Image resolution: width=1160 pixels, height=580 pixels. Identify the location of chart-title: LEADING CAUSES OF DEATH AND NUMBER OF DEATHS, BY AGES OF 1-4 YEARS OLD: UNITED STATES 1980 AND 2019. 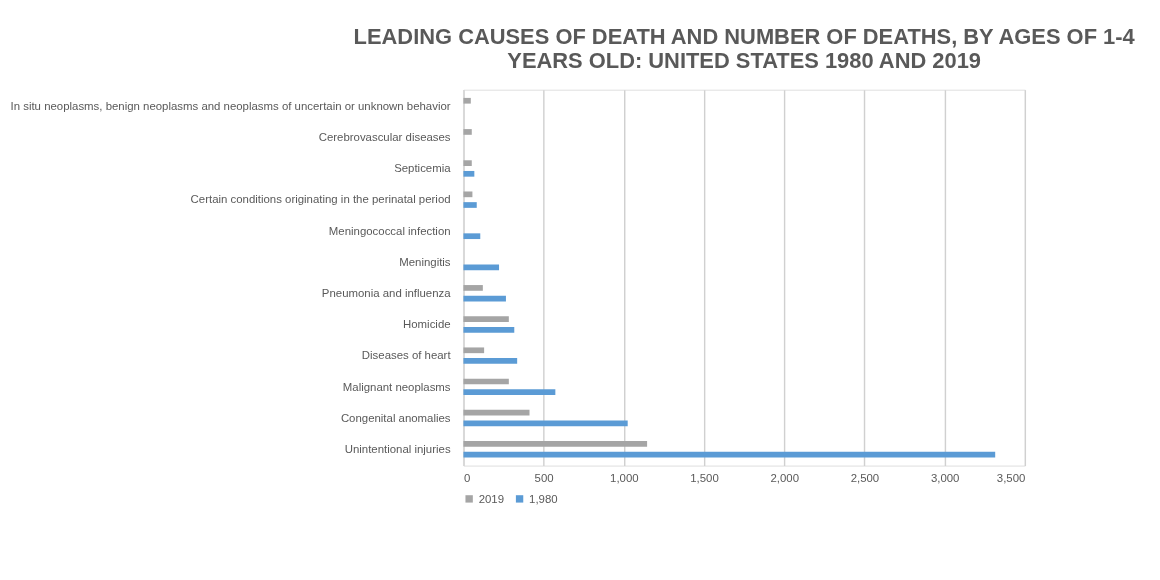
(744, 48).